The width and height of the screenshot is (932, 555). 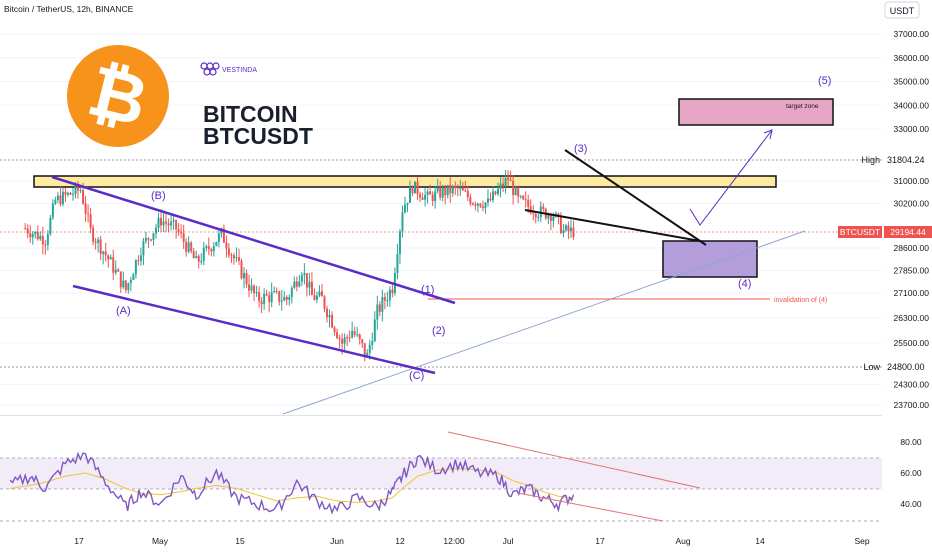 What do you see at coordinates (710, 259) in the screenshot?
I see `wave4-zone-box` at bounding box center [710, 259].